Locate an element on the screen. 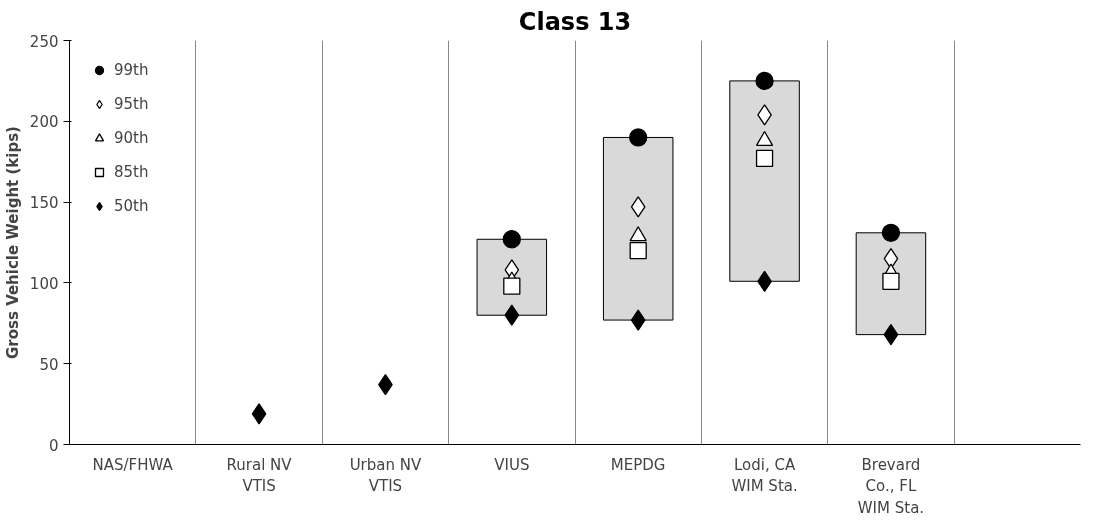 This screenshot has height=521, width=1102. legend-label: 99th is located at coordinates (131, 70).